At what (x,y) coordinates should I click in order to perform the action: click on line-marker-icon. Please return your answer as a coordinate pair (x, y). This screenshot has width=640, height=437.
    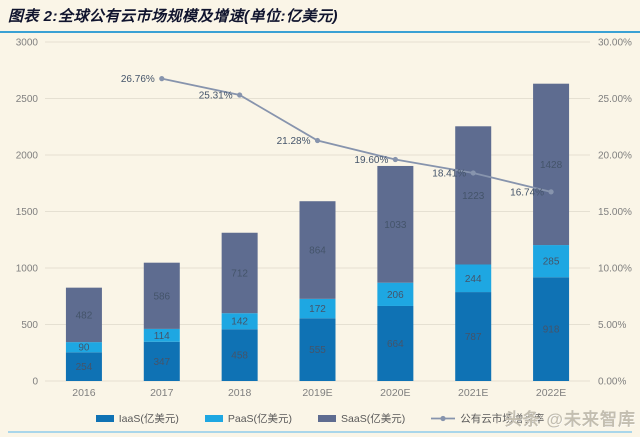
    Looking at the image, I should click on (443, 418).